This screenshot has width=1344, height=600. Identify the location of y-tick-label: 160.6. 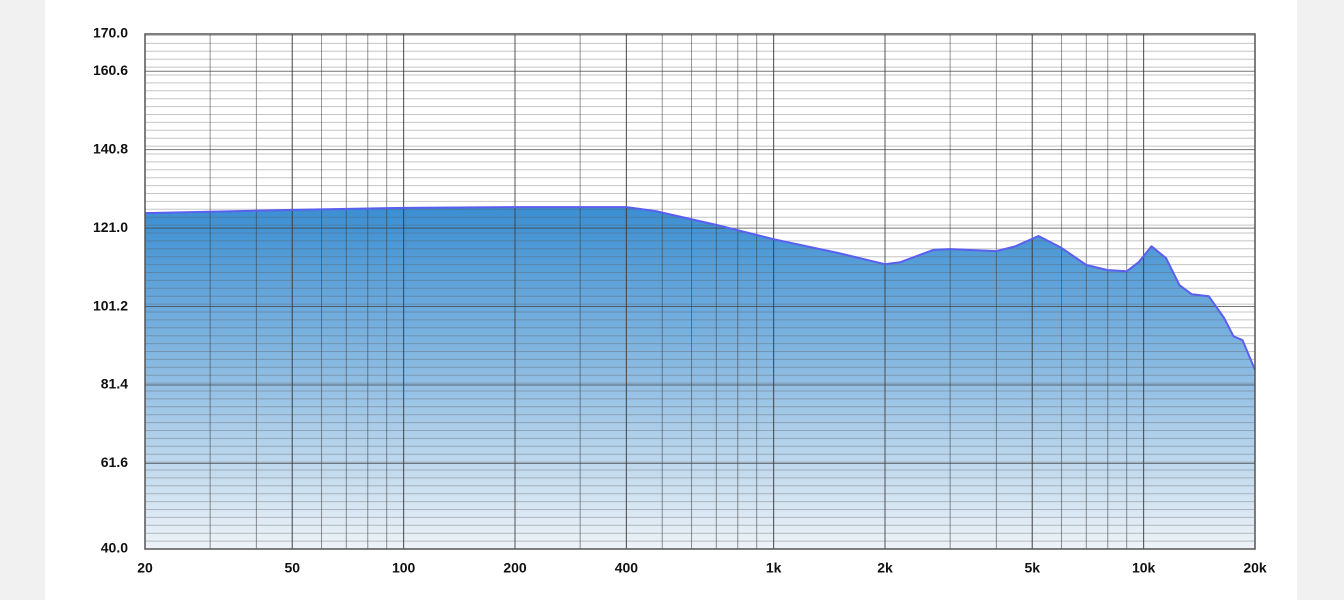
(110, 70).